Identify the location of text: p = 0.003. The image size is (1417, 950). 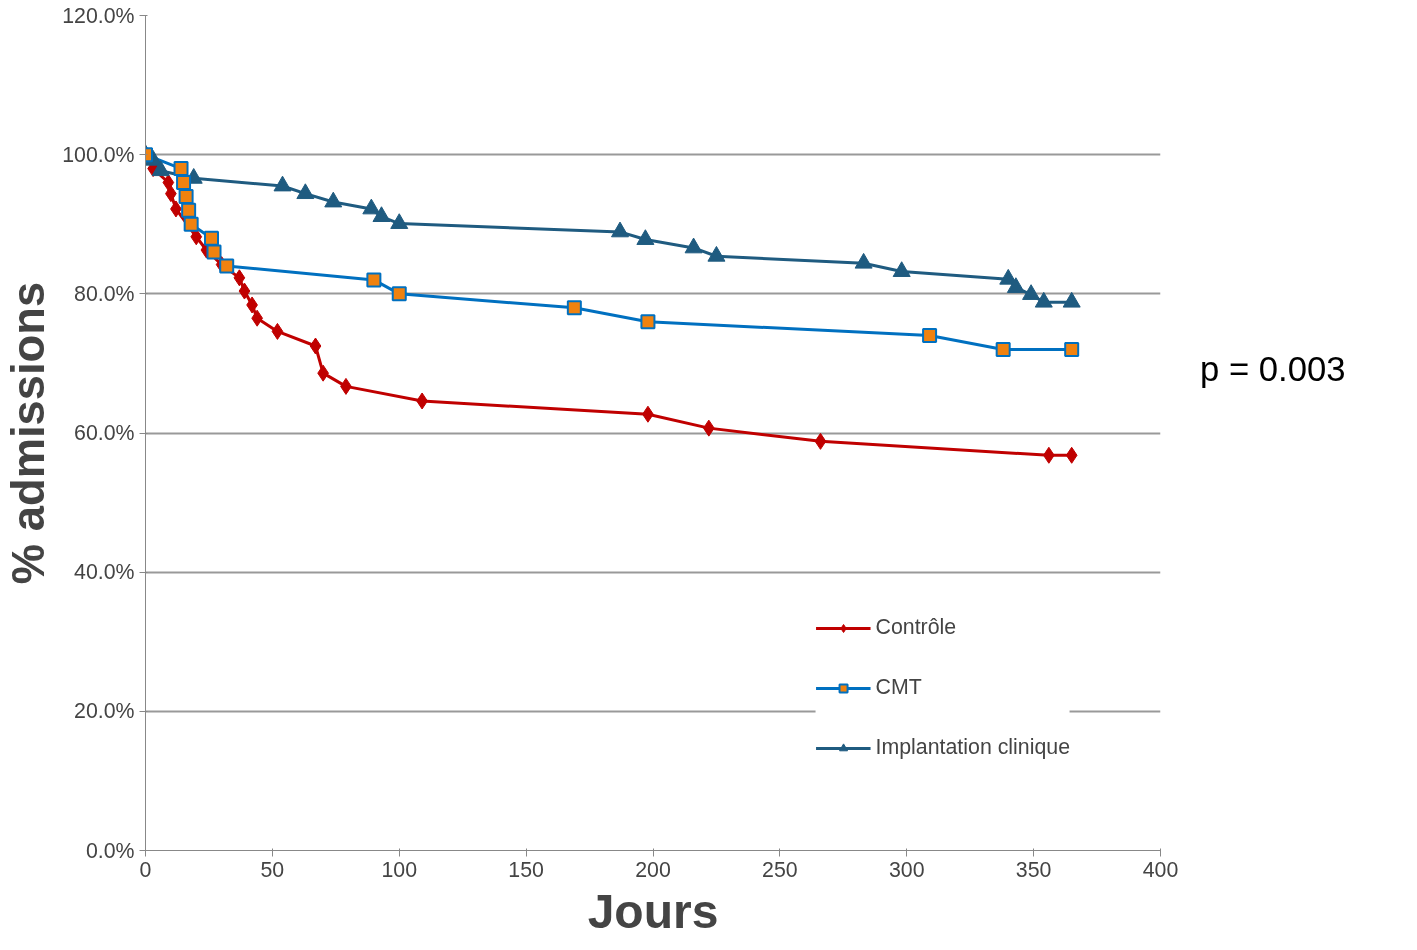
(1273, 369).